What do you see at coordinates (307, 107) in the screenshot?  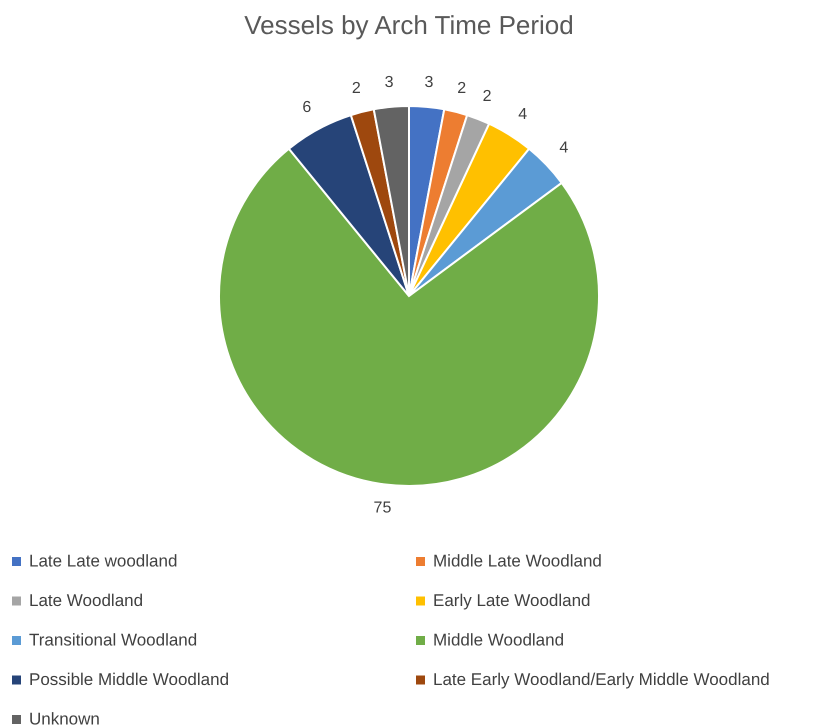 I see `data-label: 6` at bounding box center [307, 107].